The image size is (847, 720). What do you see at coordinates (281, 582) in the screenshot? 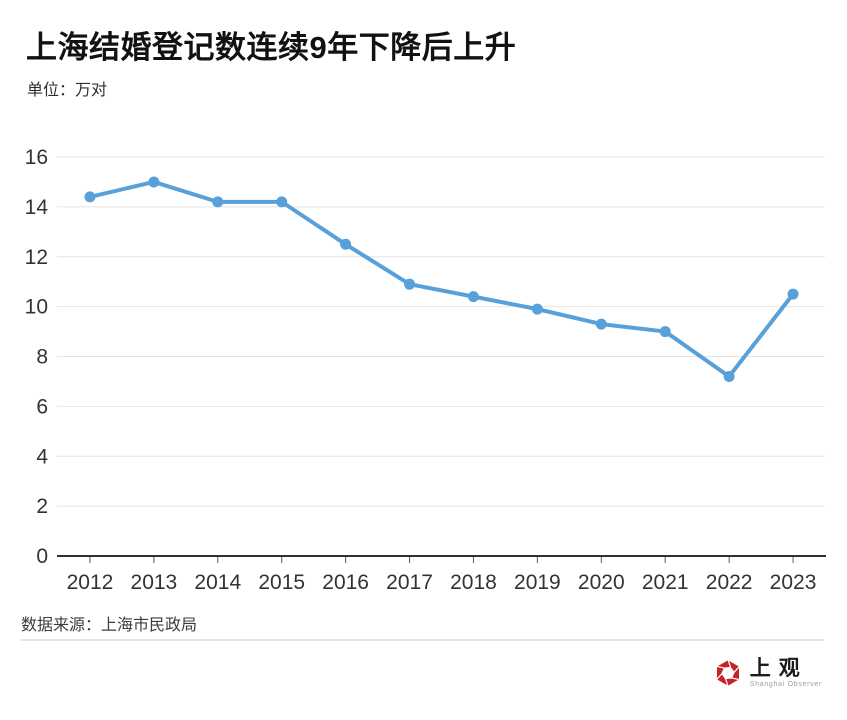
I see `x-axis-label: 2015` at bounding box center [281, 582].